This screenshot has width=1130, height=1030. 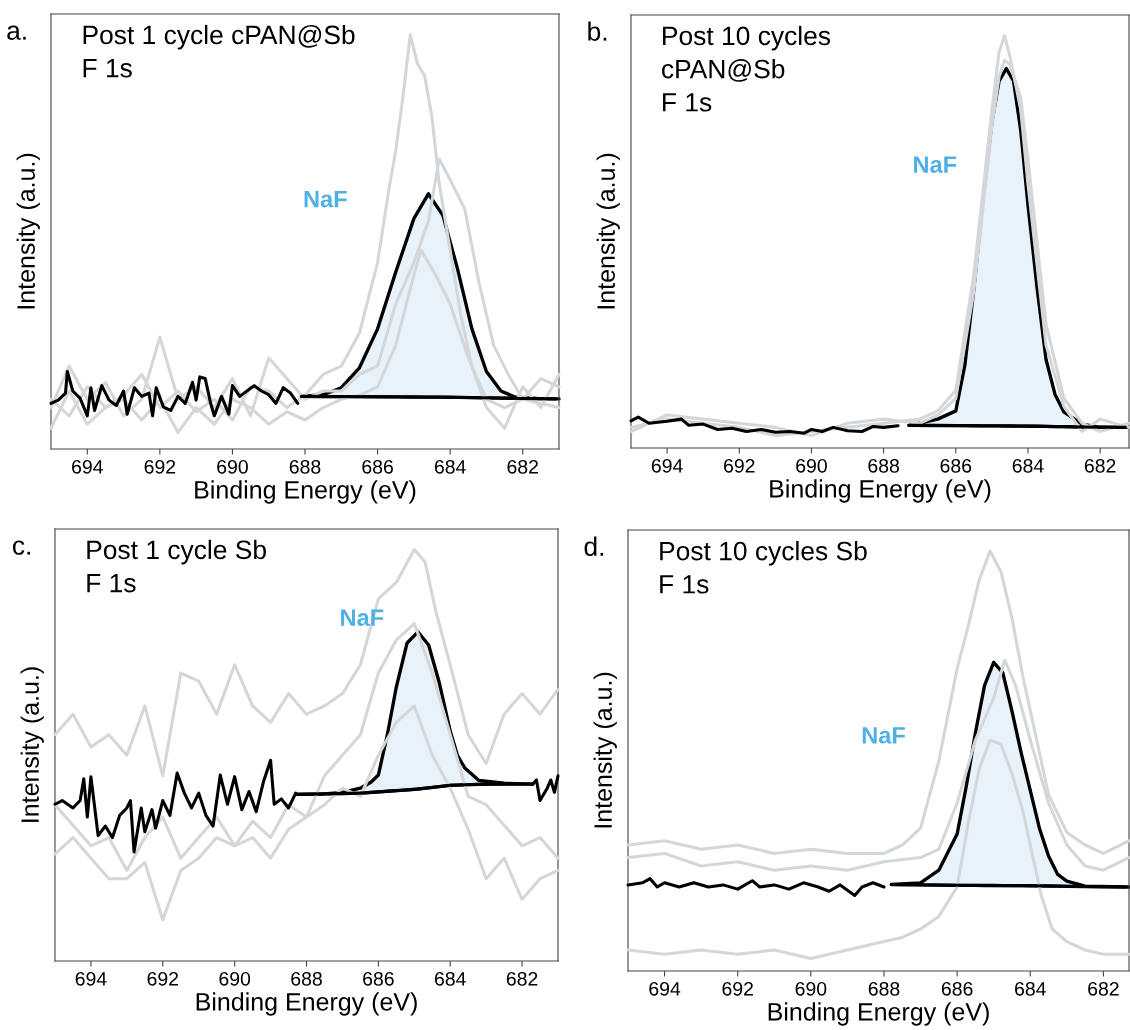 What do you see at coordinates (21, 547) in the screenshot?
I see `text: c.` at bounding box center [21, 547].